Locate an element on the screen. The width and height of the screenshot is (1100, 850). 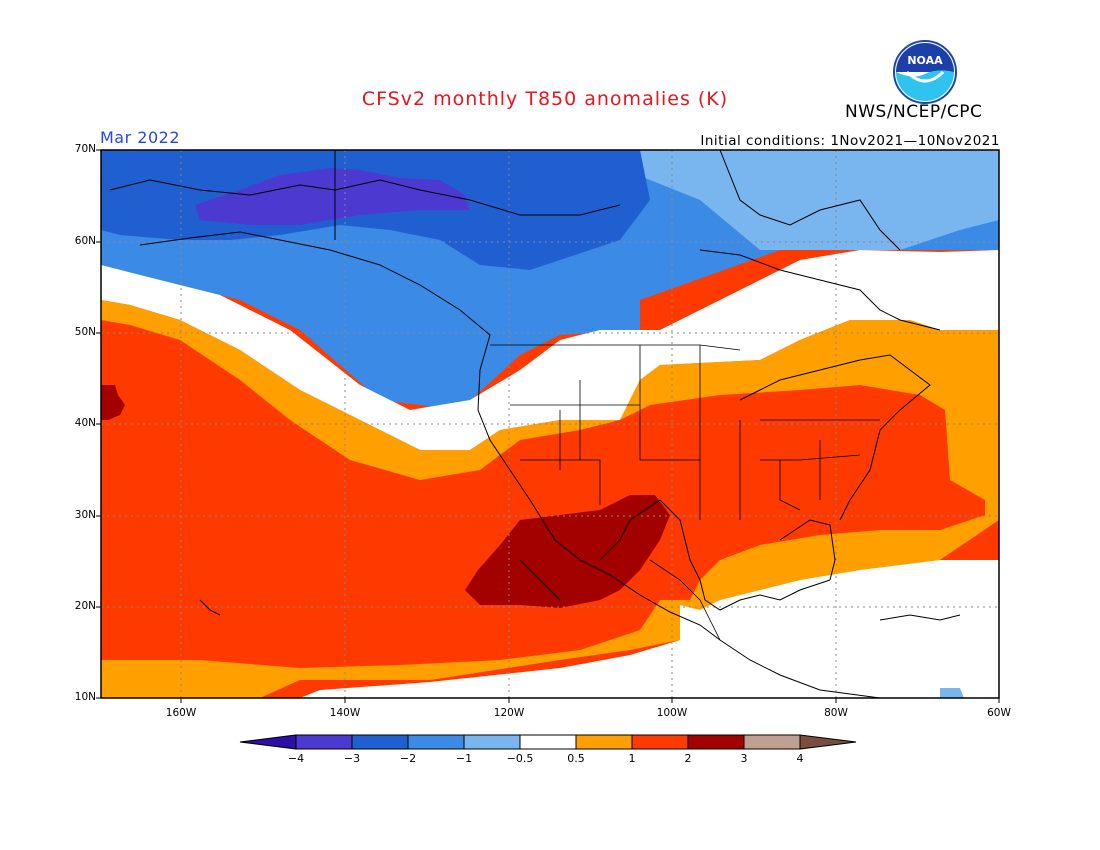
anomaly-neg05-corner is located at coordinates (952, 693).